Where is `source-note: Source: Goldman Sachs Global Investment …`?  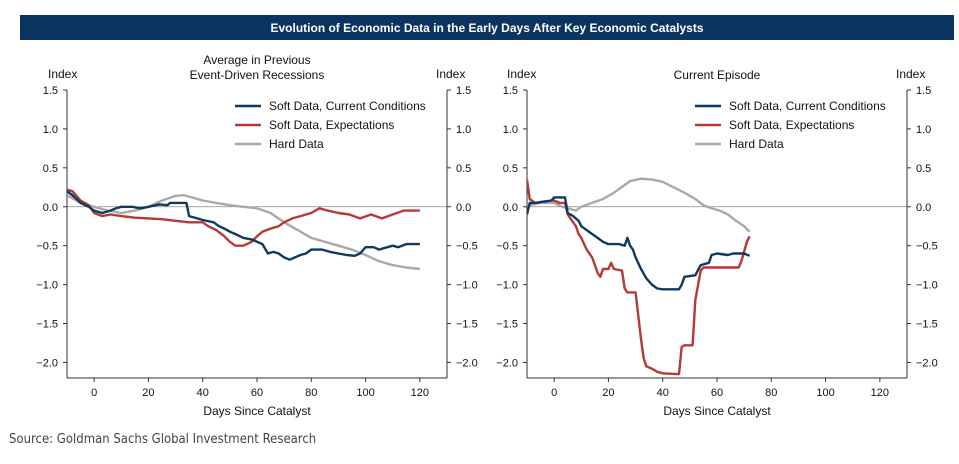
source-note: Source: Goldman Sachs Global Investment … is located at coordinates (163, 439).